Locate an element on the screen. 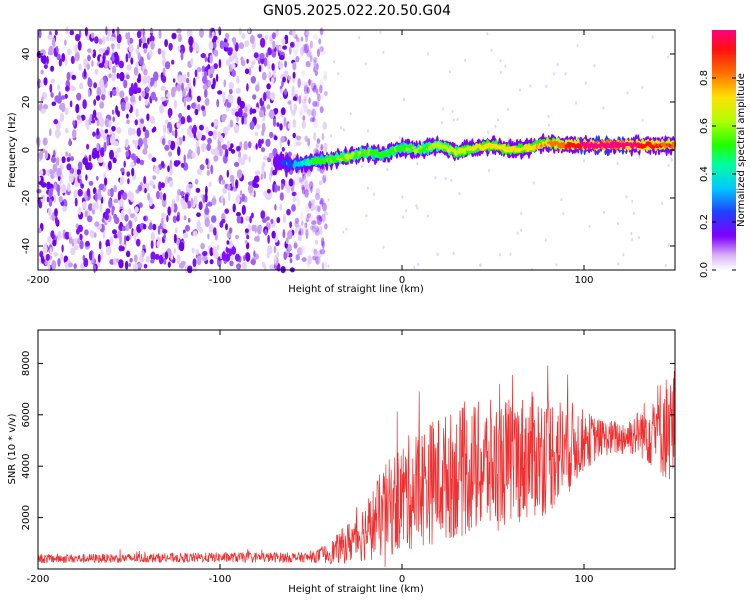 Image resolution: width=750 pixels, height=604 pixels. snr-ylabel: SNR (10 * v/v) is located at coordinates (12, 448).